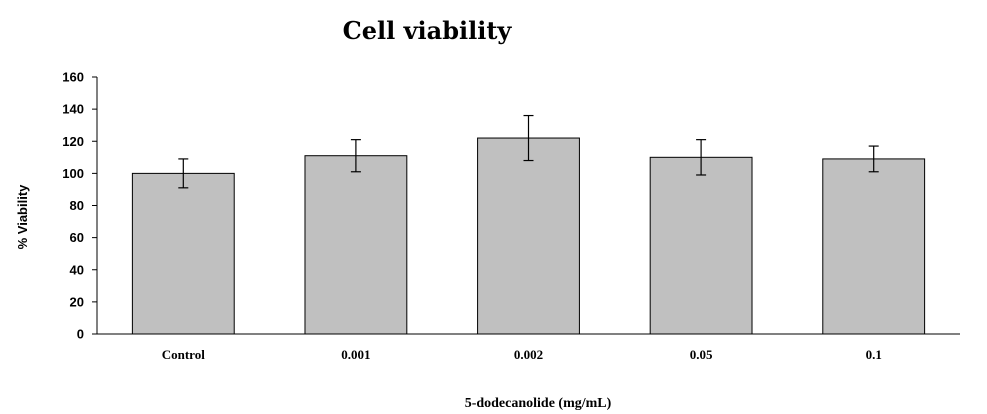 This screenshot has height=414, width=987. What do you see at coordinates (77, 237) in the screenshot?
I see `y-tick-label: 60` at bounding box center [77, 237].